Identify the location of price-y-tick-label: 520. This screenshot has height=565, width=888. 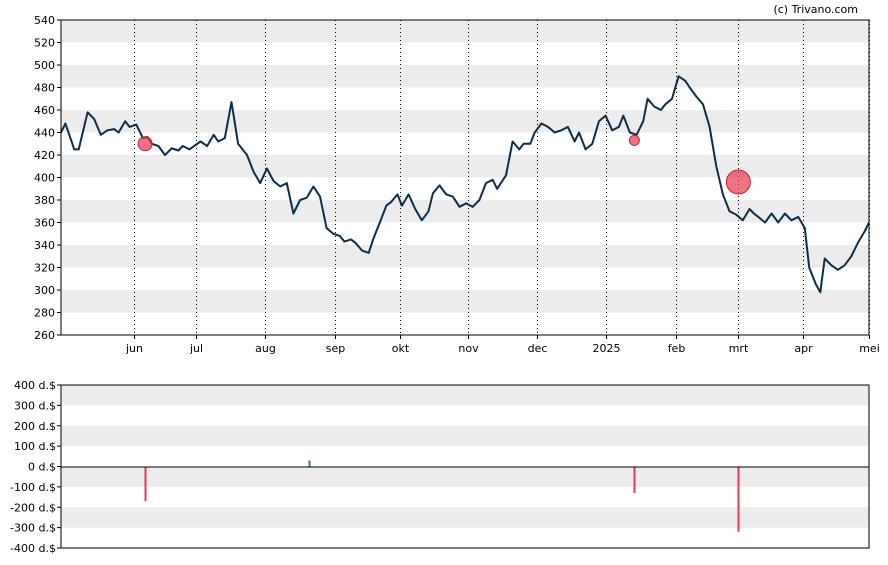
(44, 43).